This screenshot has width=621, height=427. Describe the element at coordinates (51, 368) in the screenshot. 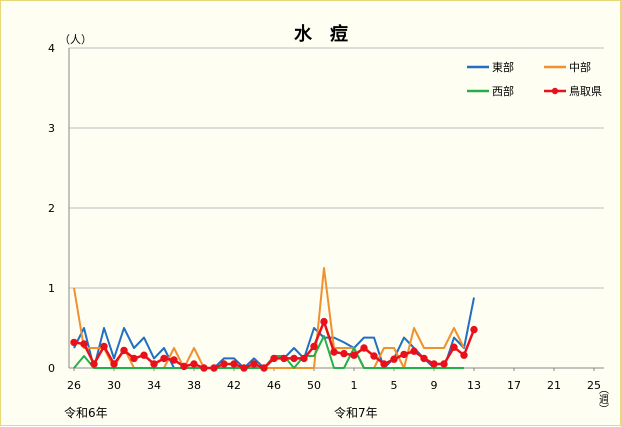

I see `y-tick-label: 0` at that location.